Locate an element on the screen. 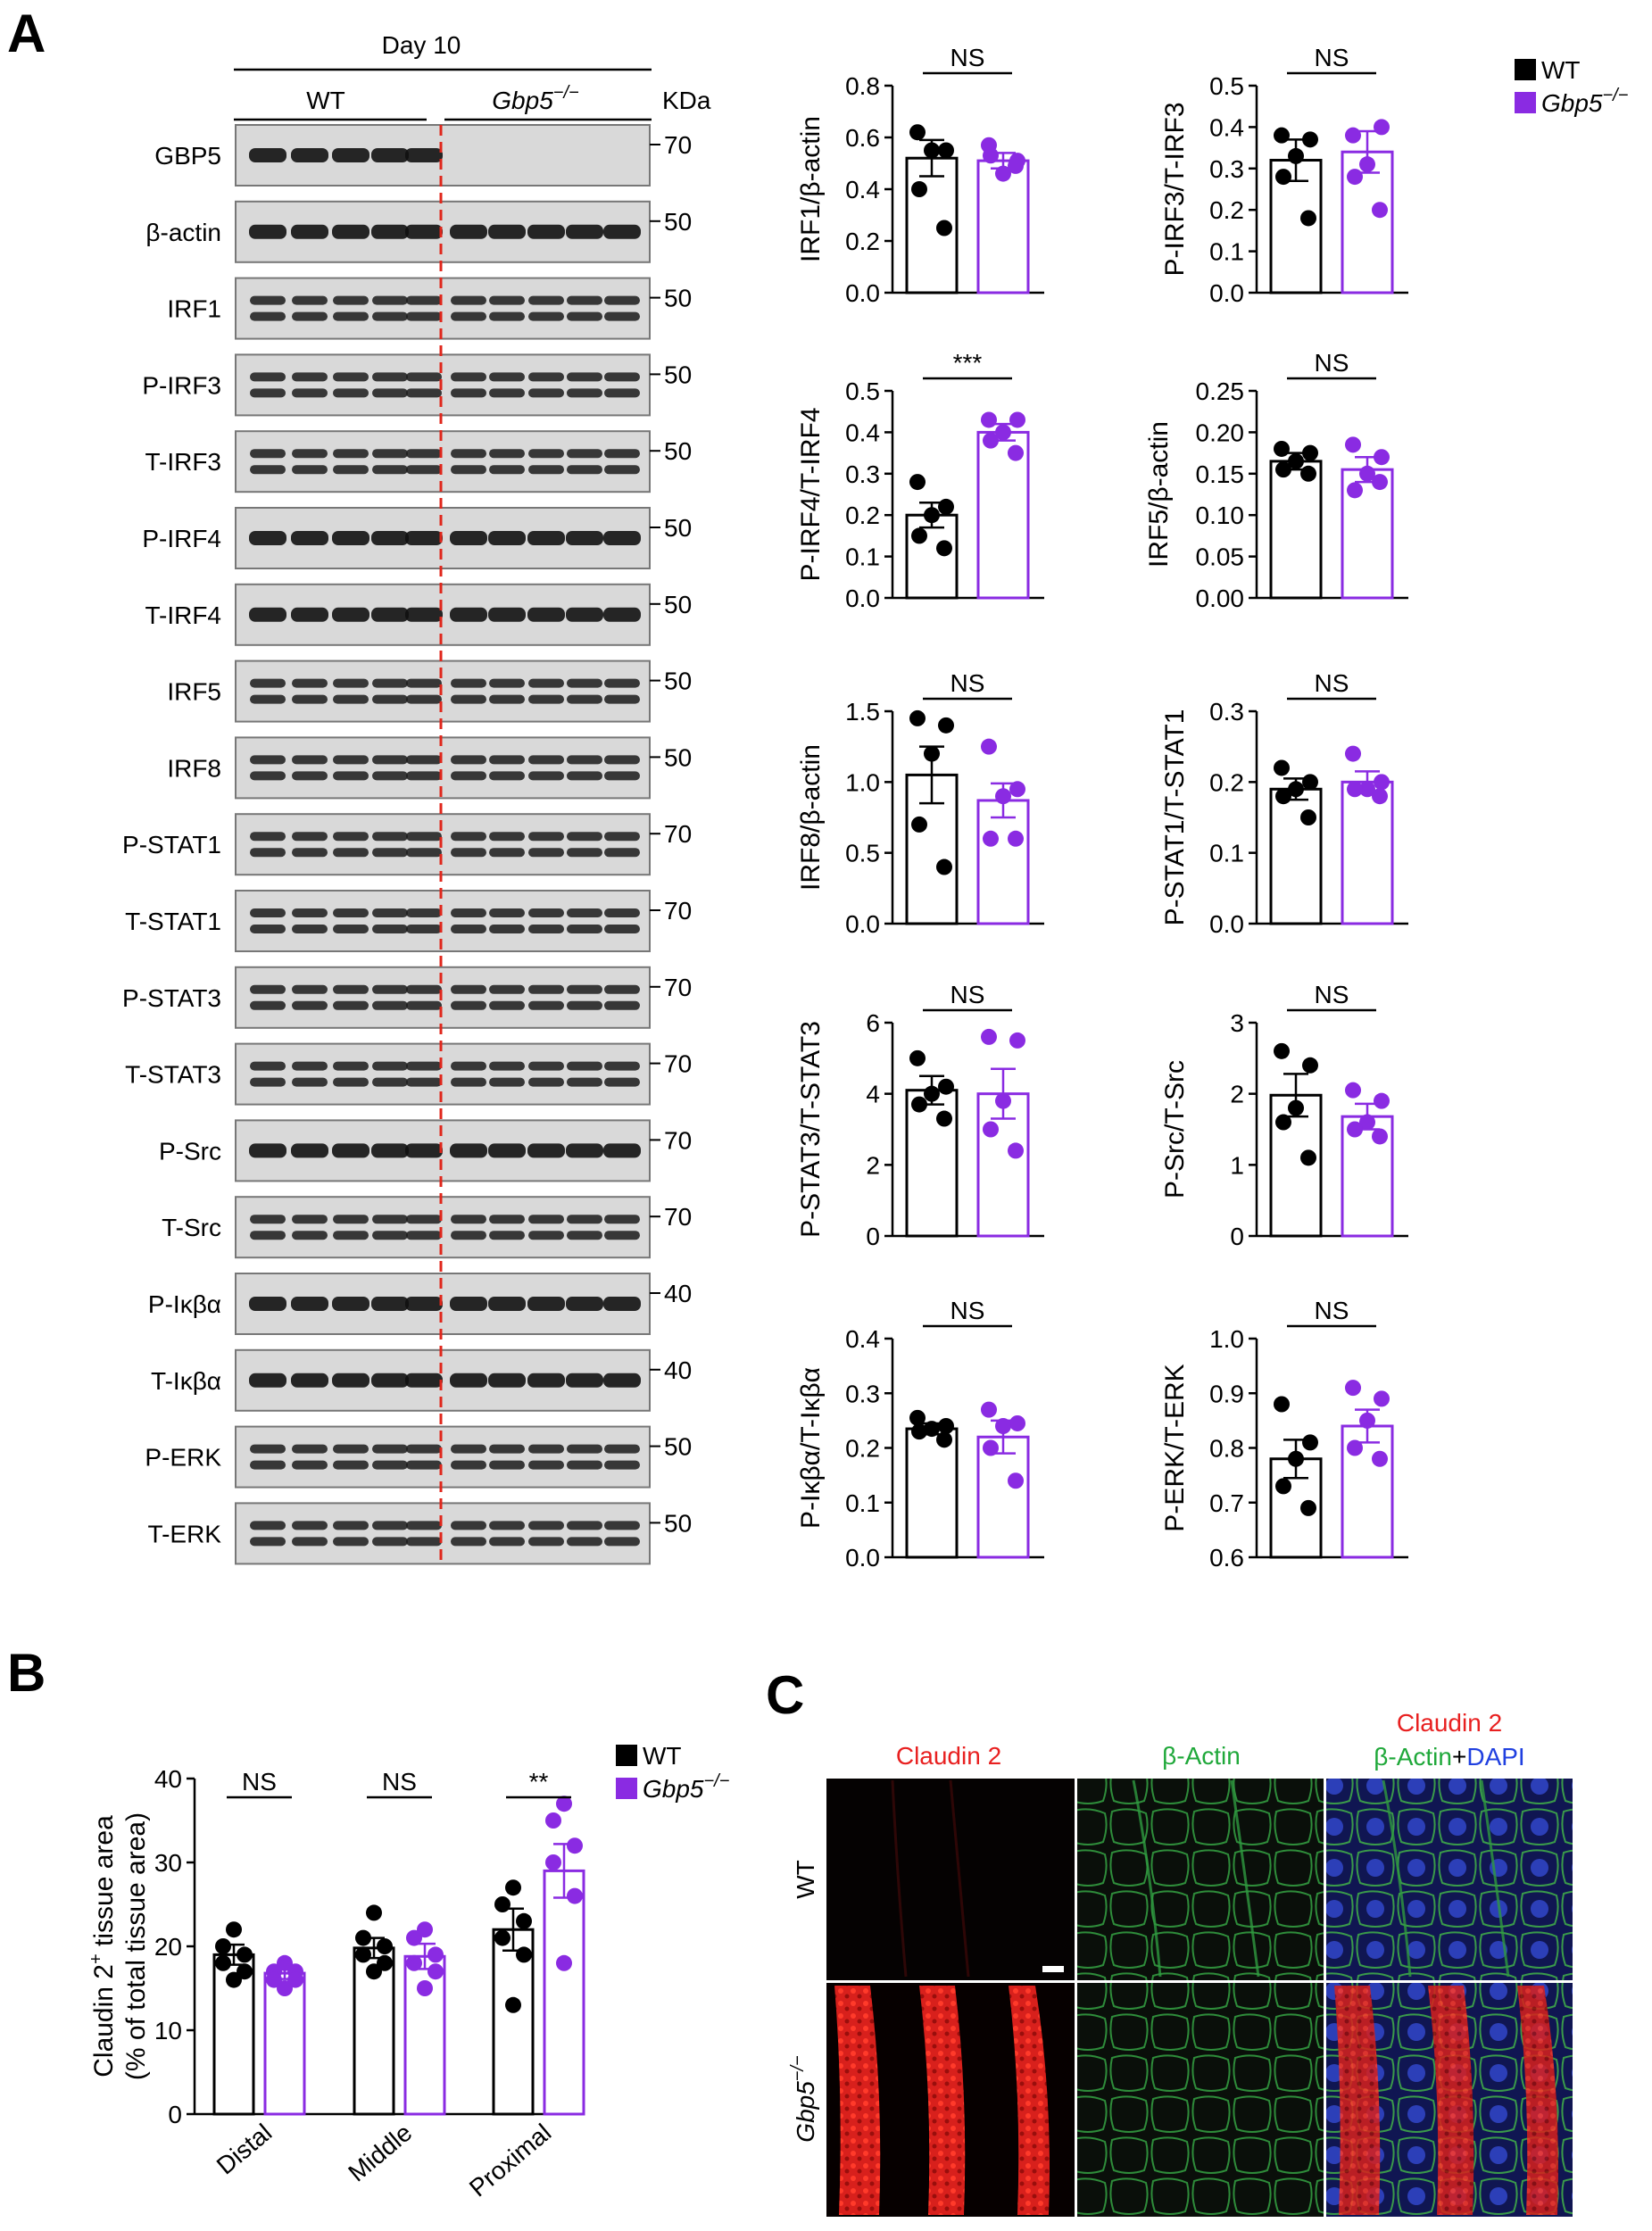  blot-row-irf1: IRF1 50 is located at coordinates (430, 308).